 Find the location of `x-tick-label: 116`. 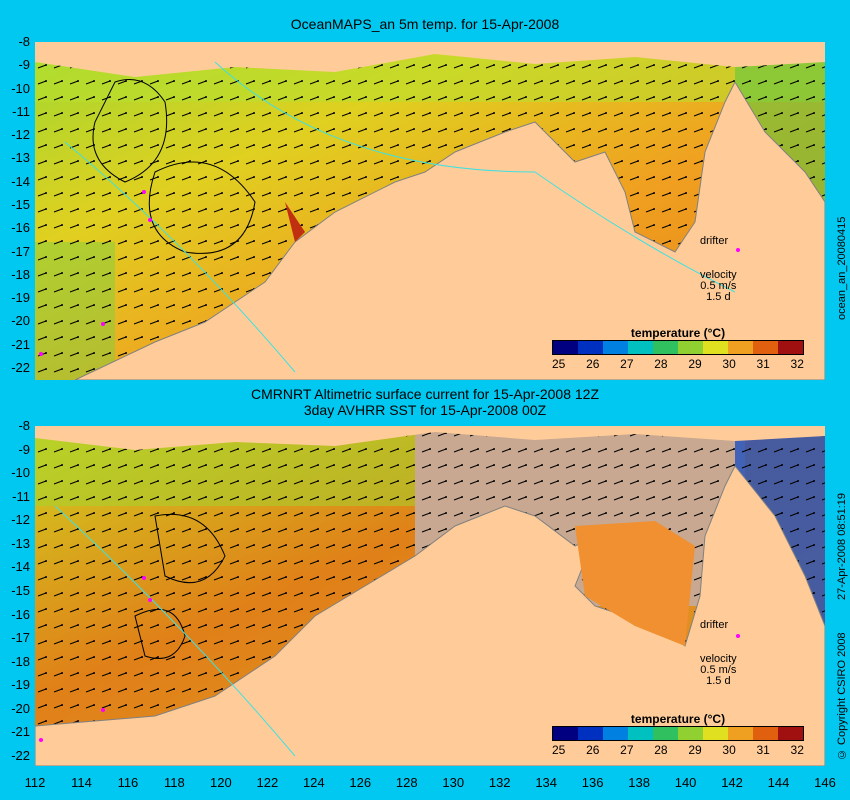

x-tick-label: 116 is located at coordinates (128, 782).